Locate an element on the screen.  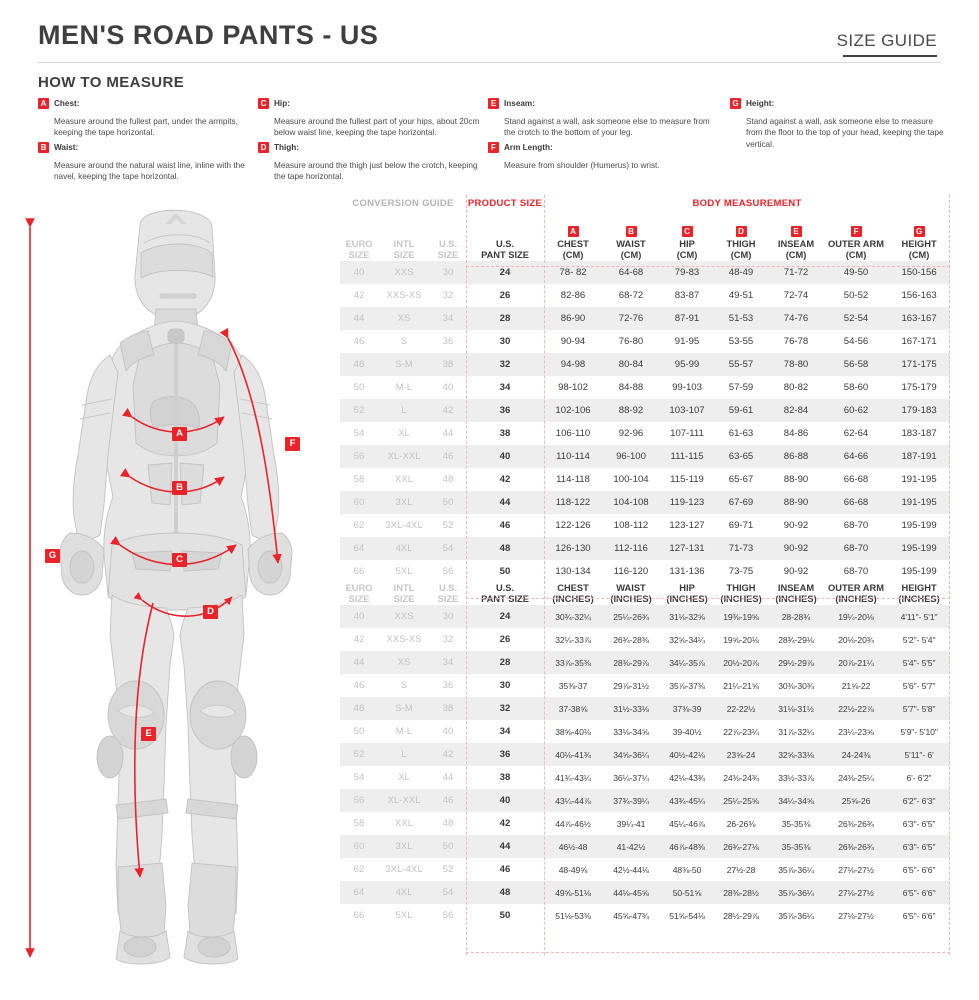
cm-cell-hip-cm: 115-119 is located at coordinates (687, 479).